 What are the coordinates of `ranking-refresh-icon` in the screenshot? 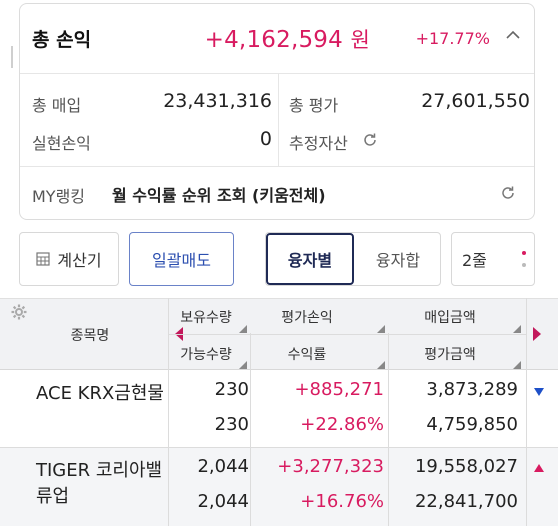 It's located at (508, 193).